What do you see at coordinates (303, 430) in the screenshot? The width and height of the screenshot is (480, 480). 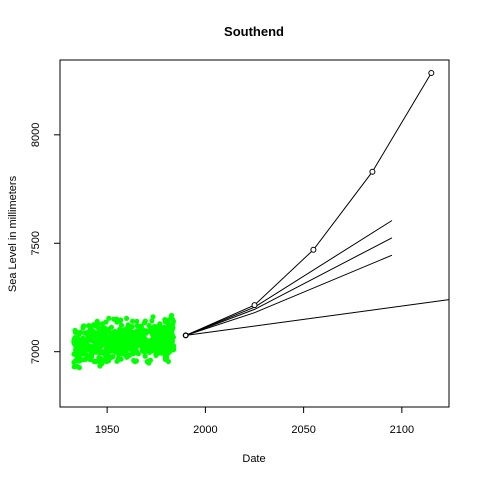 I see `x-tick-label: 2050` at bounding box center [303, 430].